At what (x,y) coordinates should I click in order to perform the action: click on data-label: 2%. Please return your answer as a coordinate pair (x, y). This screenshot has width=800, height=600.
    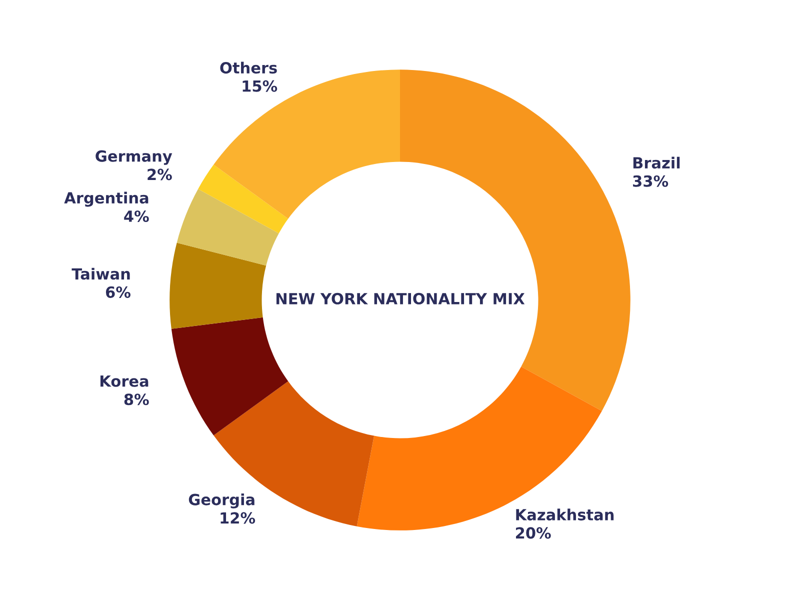
    Looking at the image, I should click on (160, 174).